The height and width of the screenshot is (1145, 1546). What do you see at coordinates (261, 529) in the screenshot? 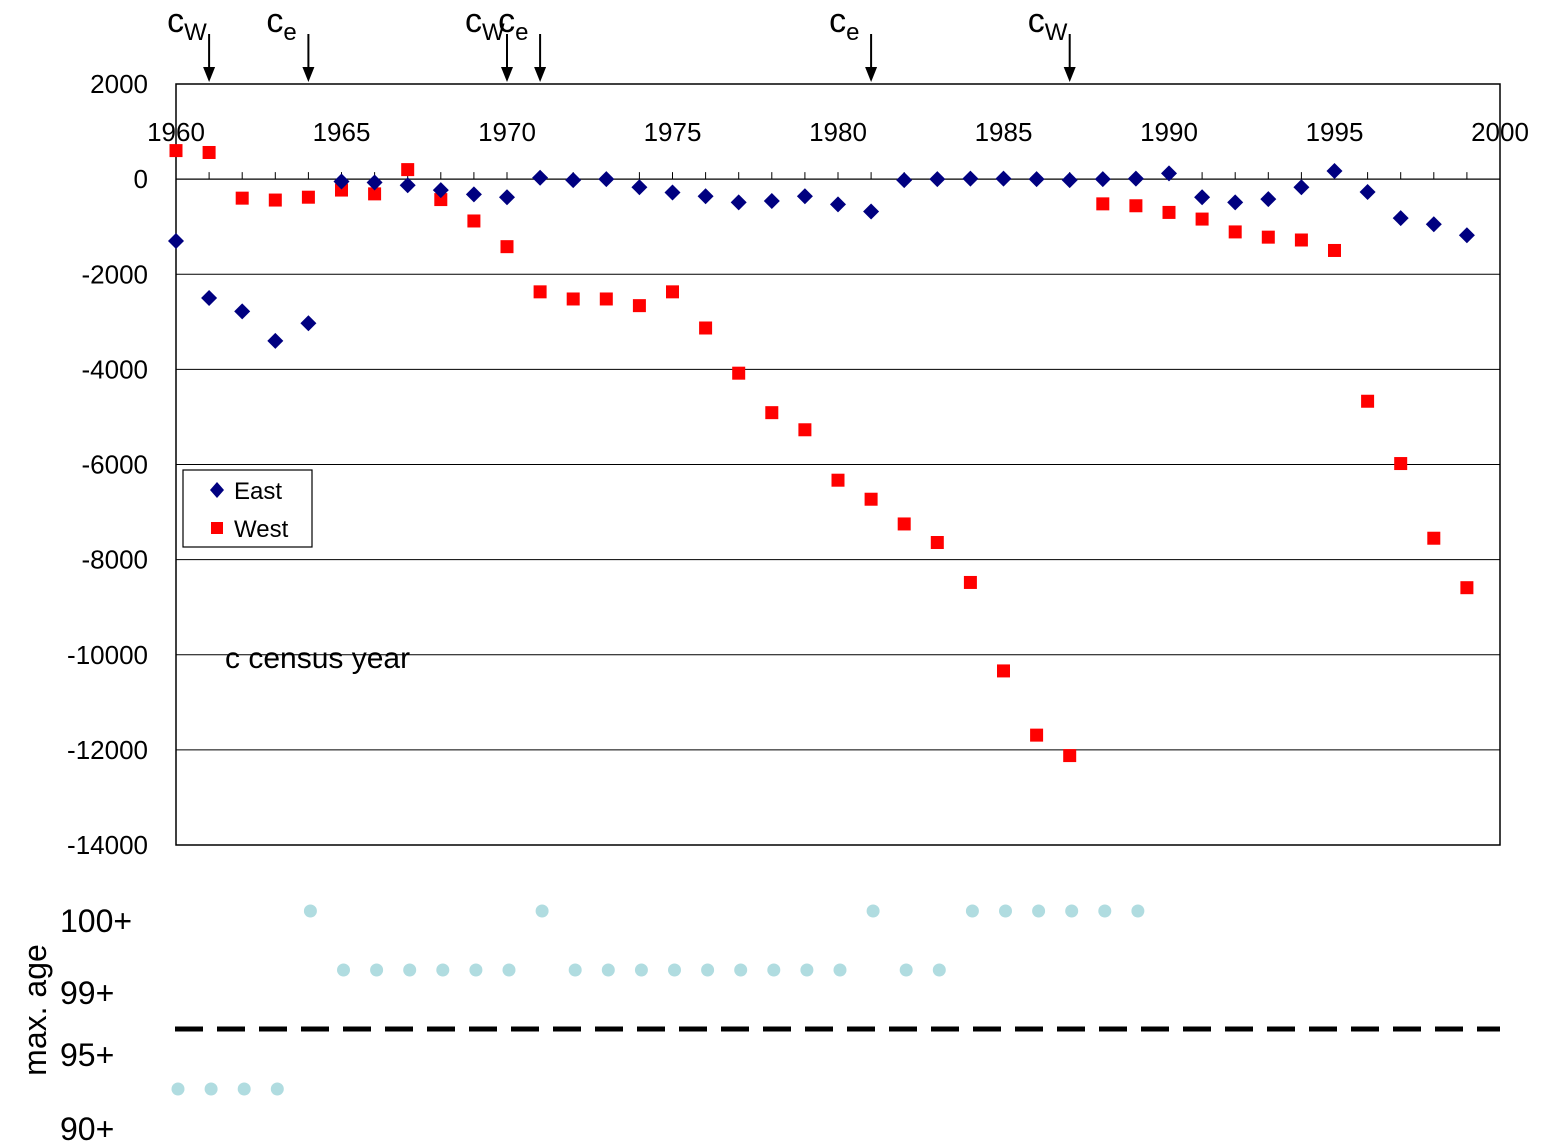
I see `legend-west-label: West` at bounding box center [261, 529].